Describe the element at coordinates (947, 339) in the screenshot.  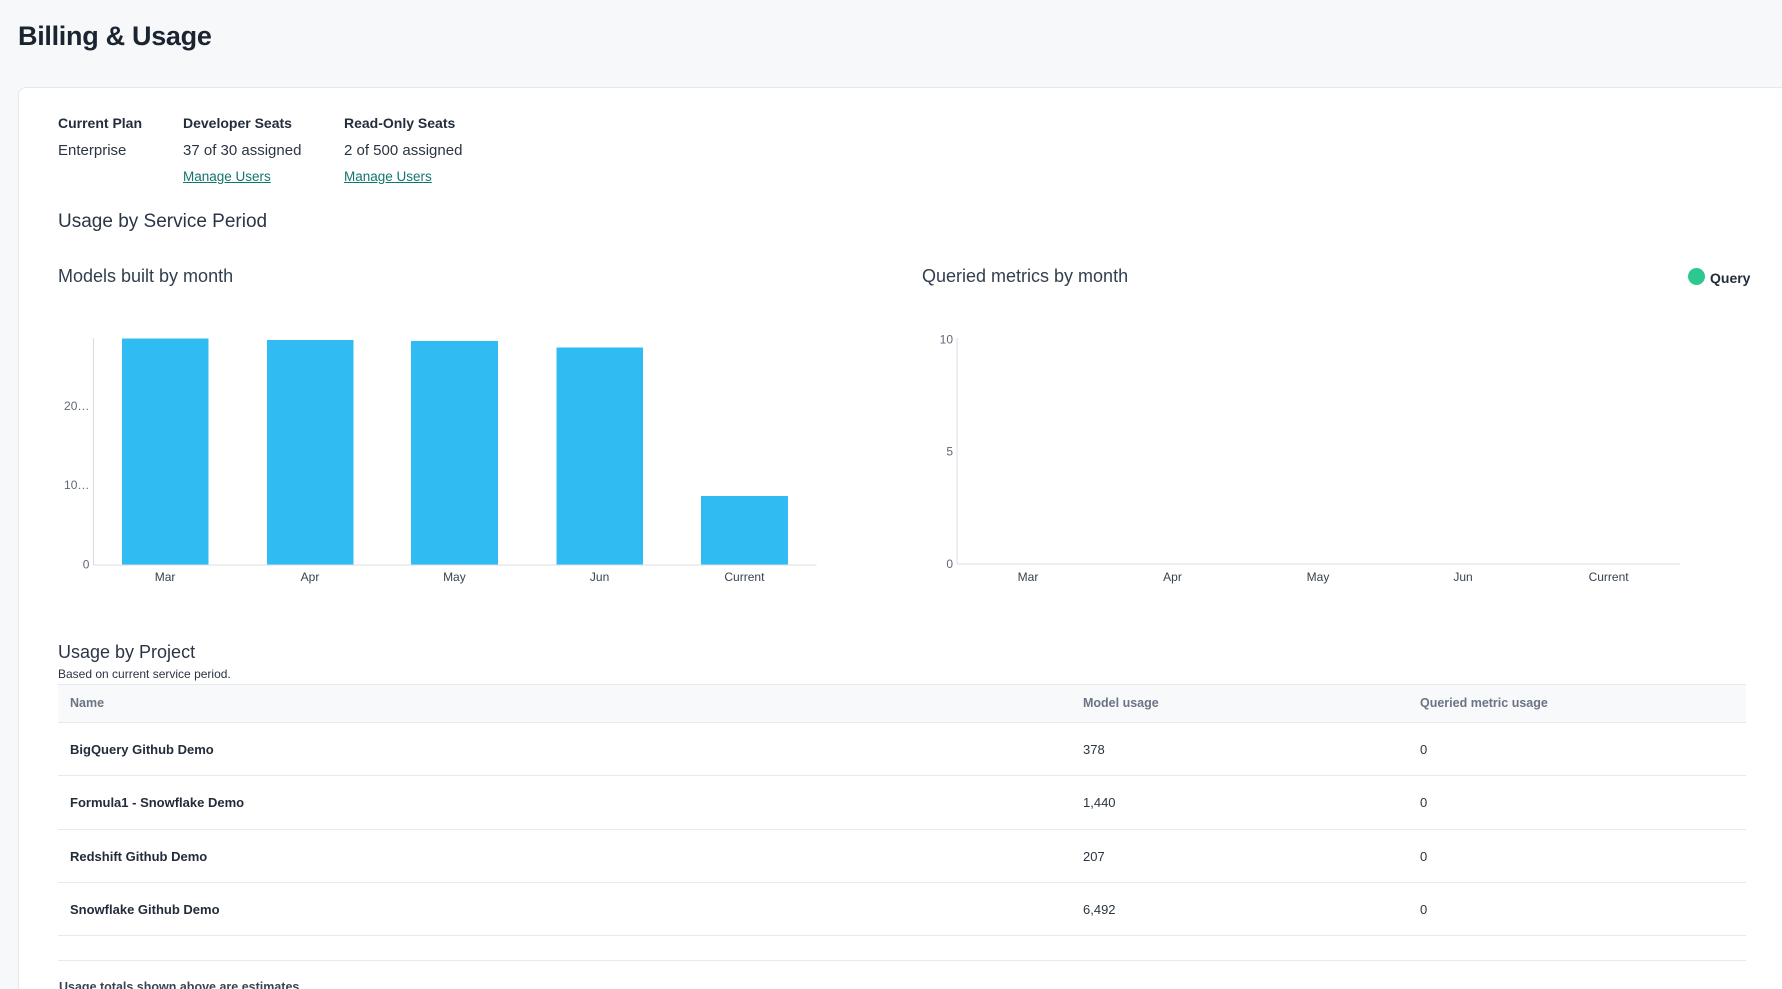
I see `svg-text: 10` at that location.